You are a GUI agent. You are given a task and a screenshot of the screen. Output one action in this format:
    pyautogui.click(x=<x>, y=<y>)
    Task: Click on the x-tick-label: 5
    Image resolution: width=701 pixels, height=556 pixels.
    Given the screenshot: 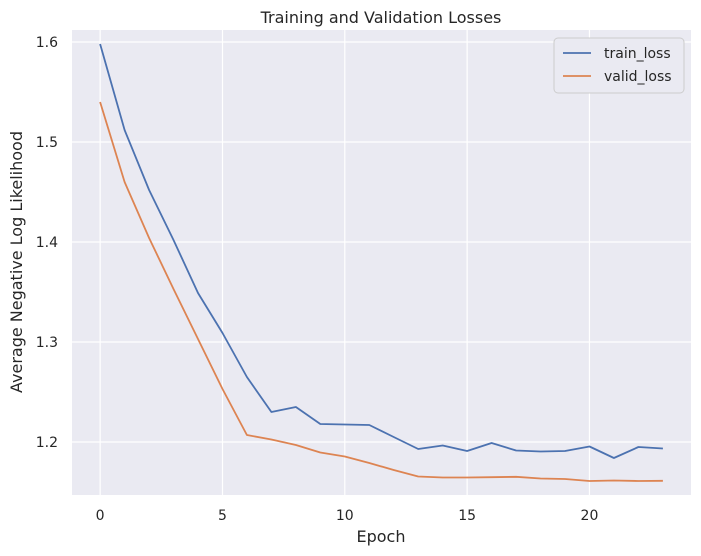 What is the action you would take?
    pyautogui.click(x=222, y=516)
    